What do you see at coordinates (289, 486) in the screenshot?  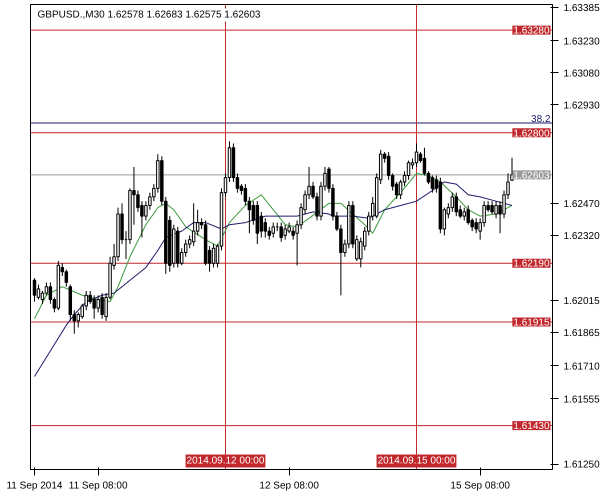 I see `x-tick-label: 12 Sep 08:00` at bounding box center [289, 486].